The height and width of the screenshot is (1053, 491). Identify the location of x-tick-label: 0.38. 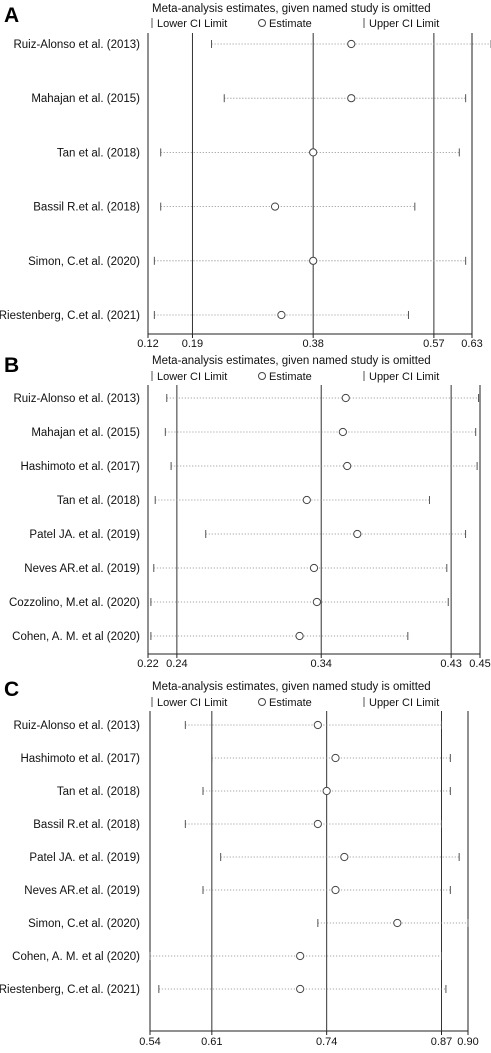
(312, 344).